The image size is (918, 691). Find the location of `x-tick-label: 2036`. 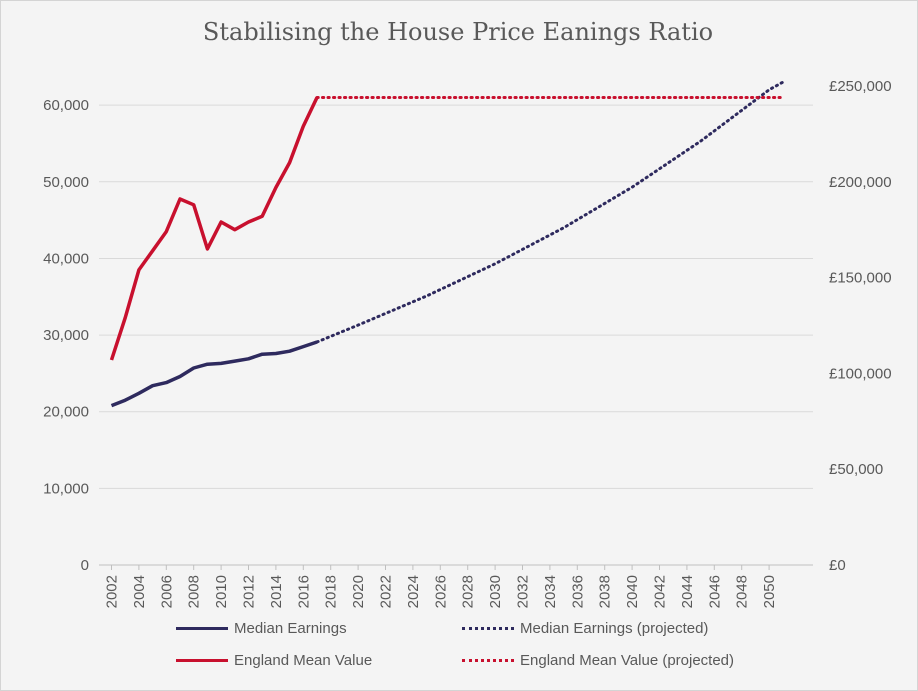

x-tick-label: 2036 is located at coordinates (577, 591).